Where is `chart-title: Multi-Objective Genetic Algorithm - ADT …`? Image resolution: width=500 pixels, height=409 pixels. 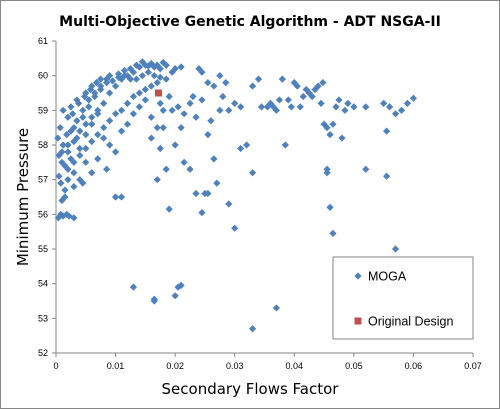 chart-title: Multi-Objective Genetic Algorithm - ADT … is located at coordinates (250, 22).